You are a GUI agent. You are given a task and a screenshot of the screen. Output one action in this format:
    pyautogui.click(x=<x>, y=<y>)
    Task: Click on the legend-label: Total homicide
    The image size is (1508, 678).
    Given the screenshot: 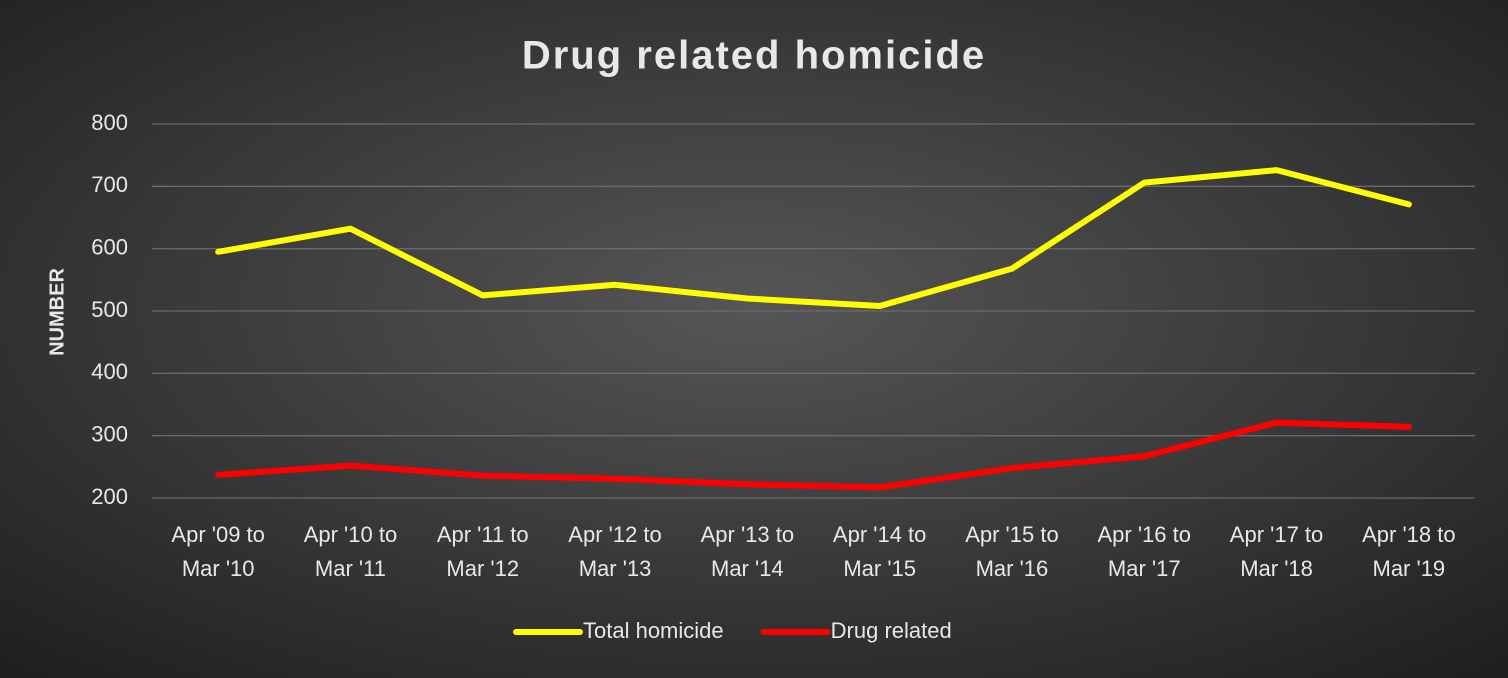 What is the action you would take?
    pyautogui.click(x=653, y=630)
    